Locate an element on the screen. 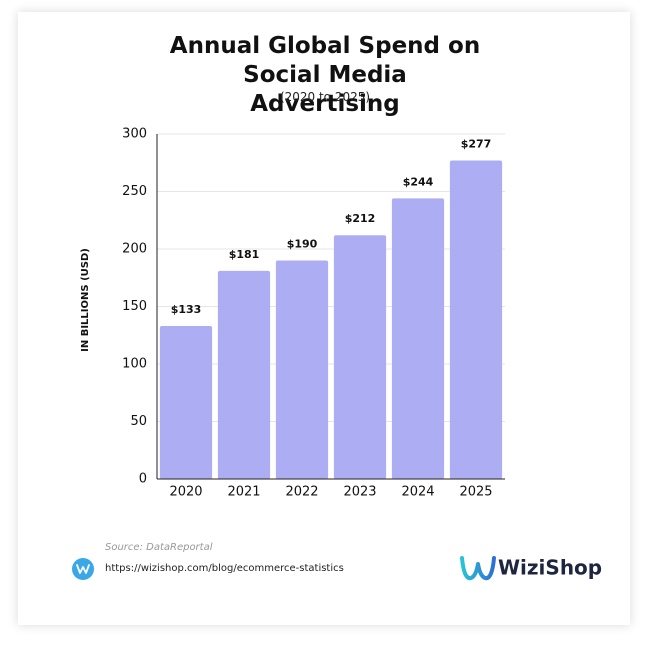  x-tick-label: 2023 is located at coordinates (359, 492).